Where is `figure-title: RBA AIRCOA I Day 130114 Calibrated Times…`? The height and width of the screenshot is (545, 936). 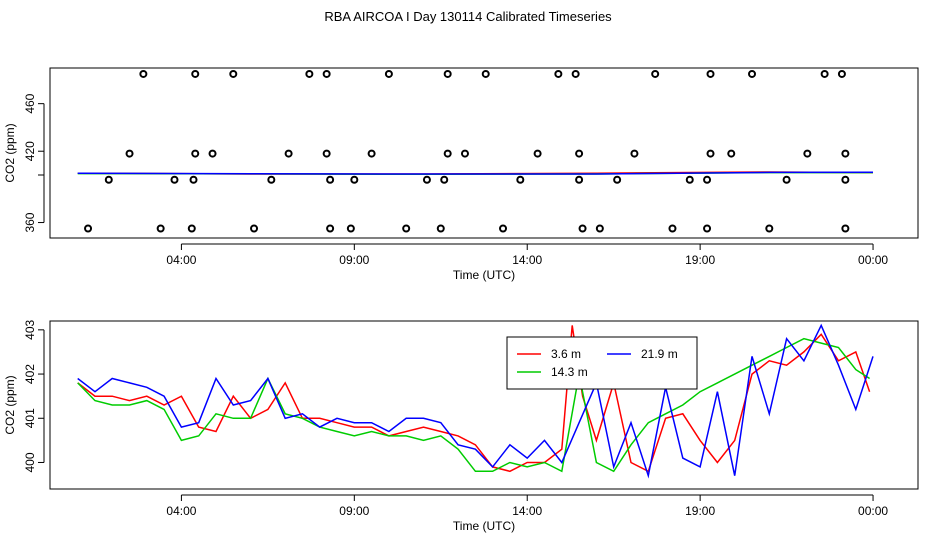 figure-title: RBA AIRCOA I Day 130114 Calibrated Times… is located at coordinates (468, 16).